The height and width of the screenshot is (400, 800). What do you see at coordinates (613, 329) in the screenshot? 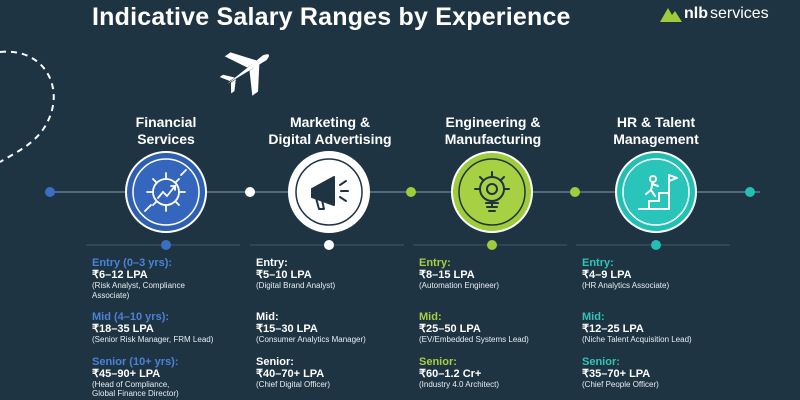
I see `salary-range: ₹12–25 LPA` at bounding box center [613, 329].